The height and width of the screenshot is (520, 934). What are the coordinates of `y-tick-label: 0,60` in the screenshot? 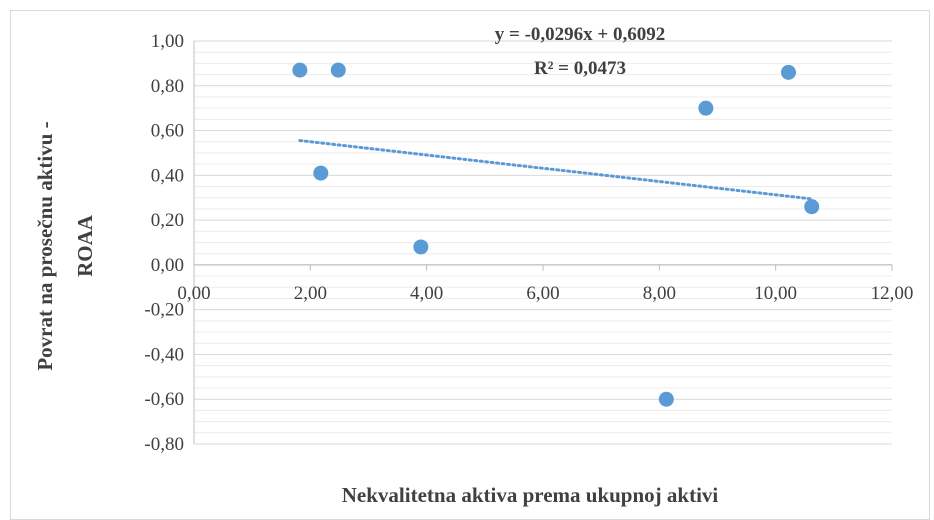 It's located at (167, 131).